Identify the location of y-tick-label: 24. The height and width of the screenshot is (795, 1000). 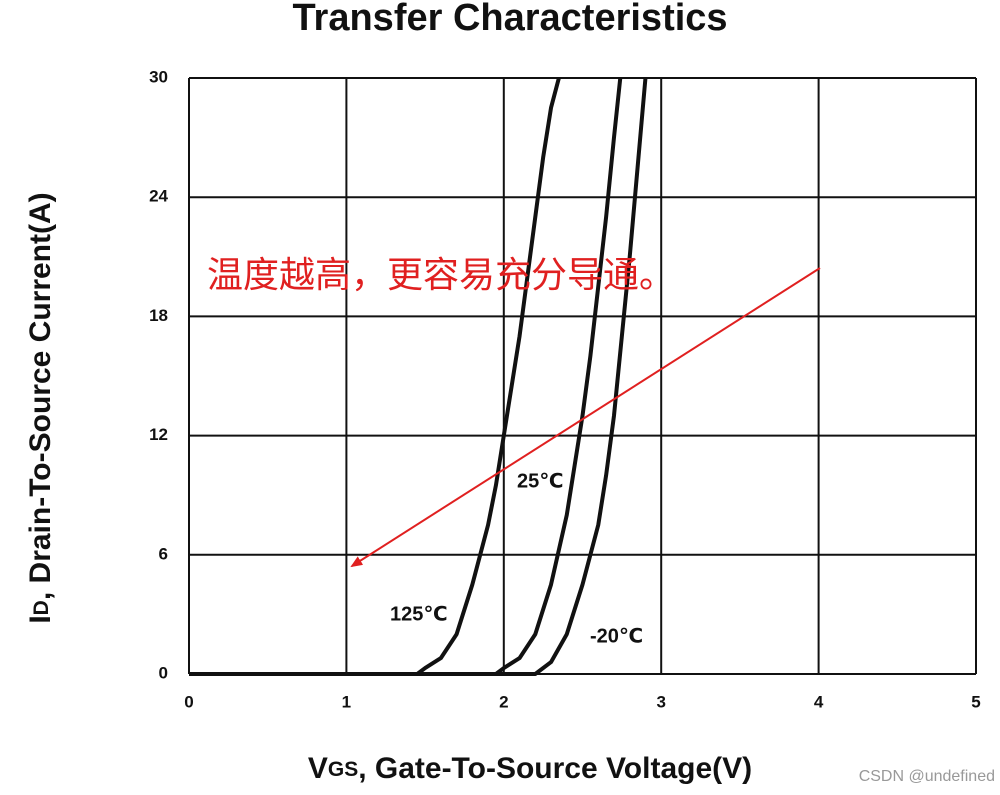
(158, 196).